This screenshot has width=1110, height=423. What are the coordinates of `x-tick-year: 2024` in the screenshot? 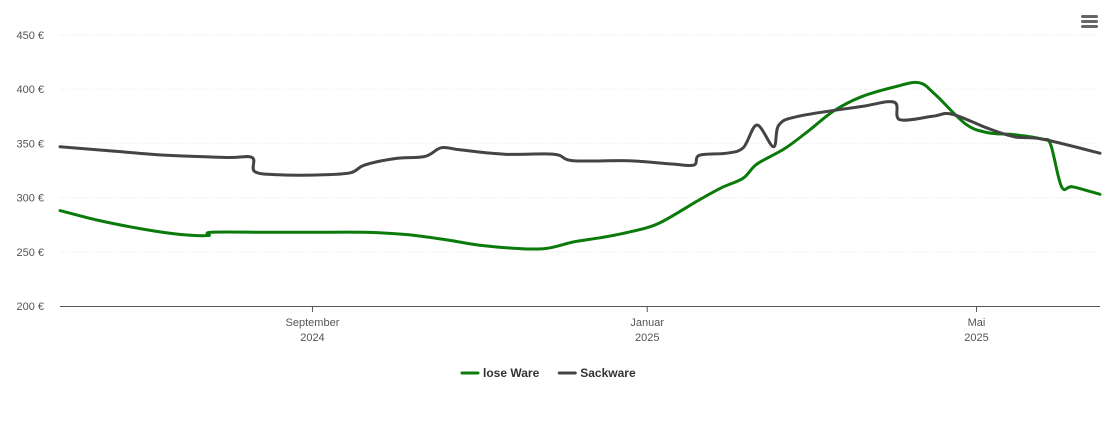 It's located at (312, 338).